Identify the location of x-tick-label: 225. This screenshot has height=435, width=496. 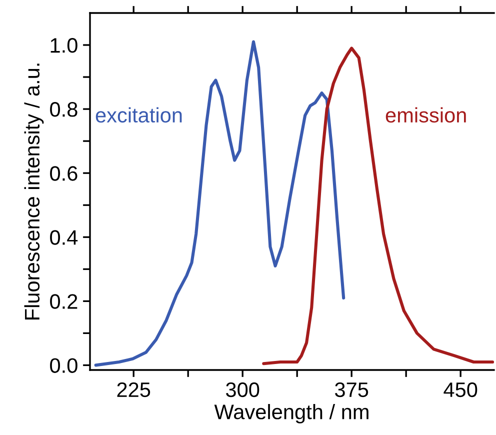
(133, 390).